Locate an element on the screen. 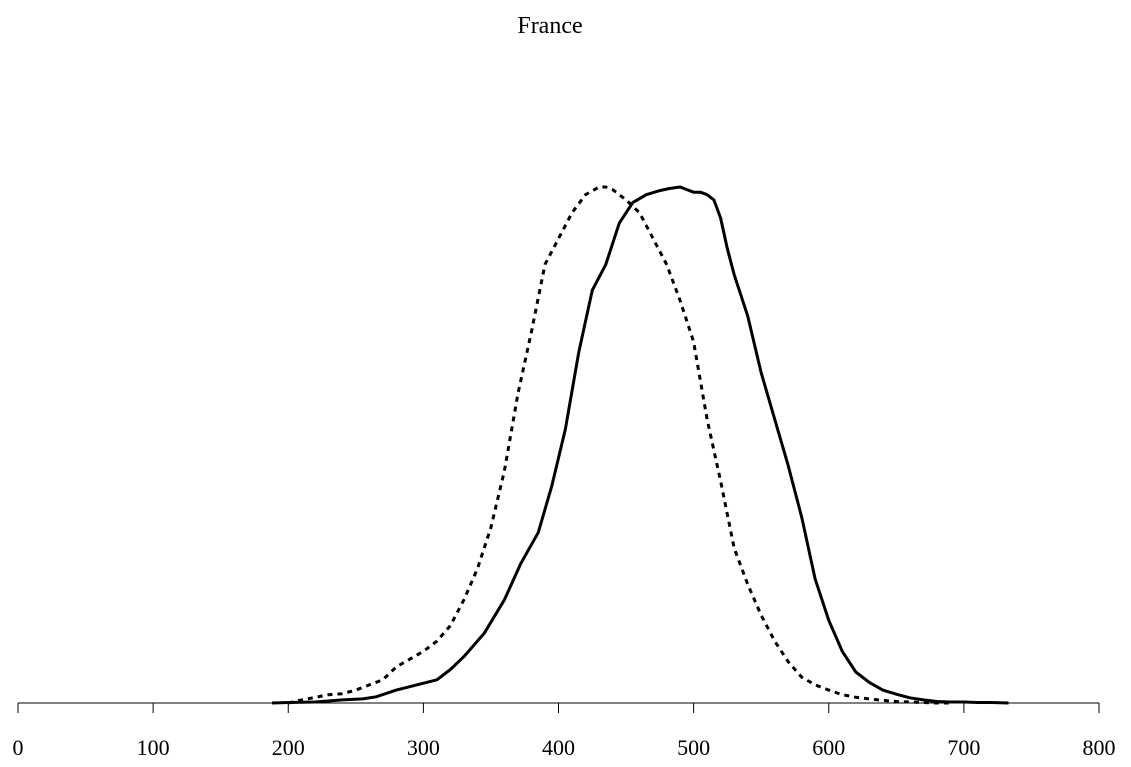 The image size is (1131, 767). x-tick-label: 700 is located at coordinates (963, 747).